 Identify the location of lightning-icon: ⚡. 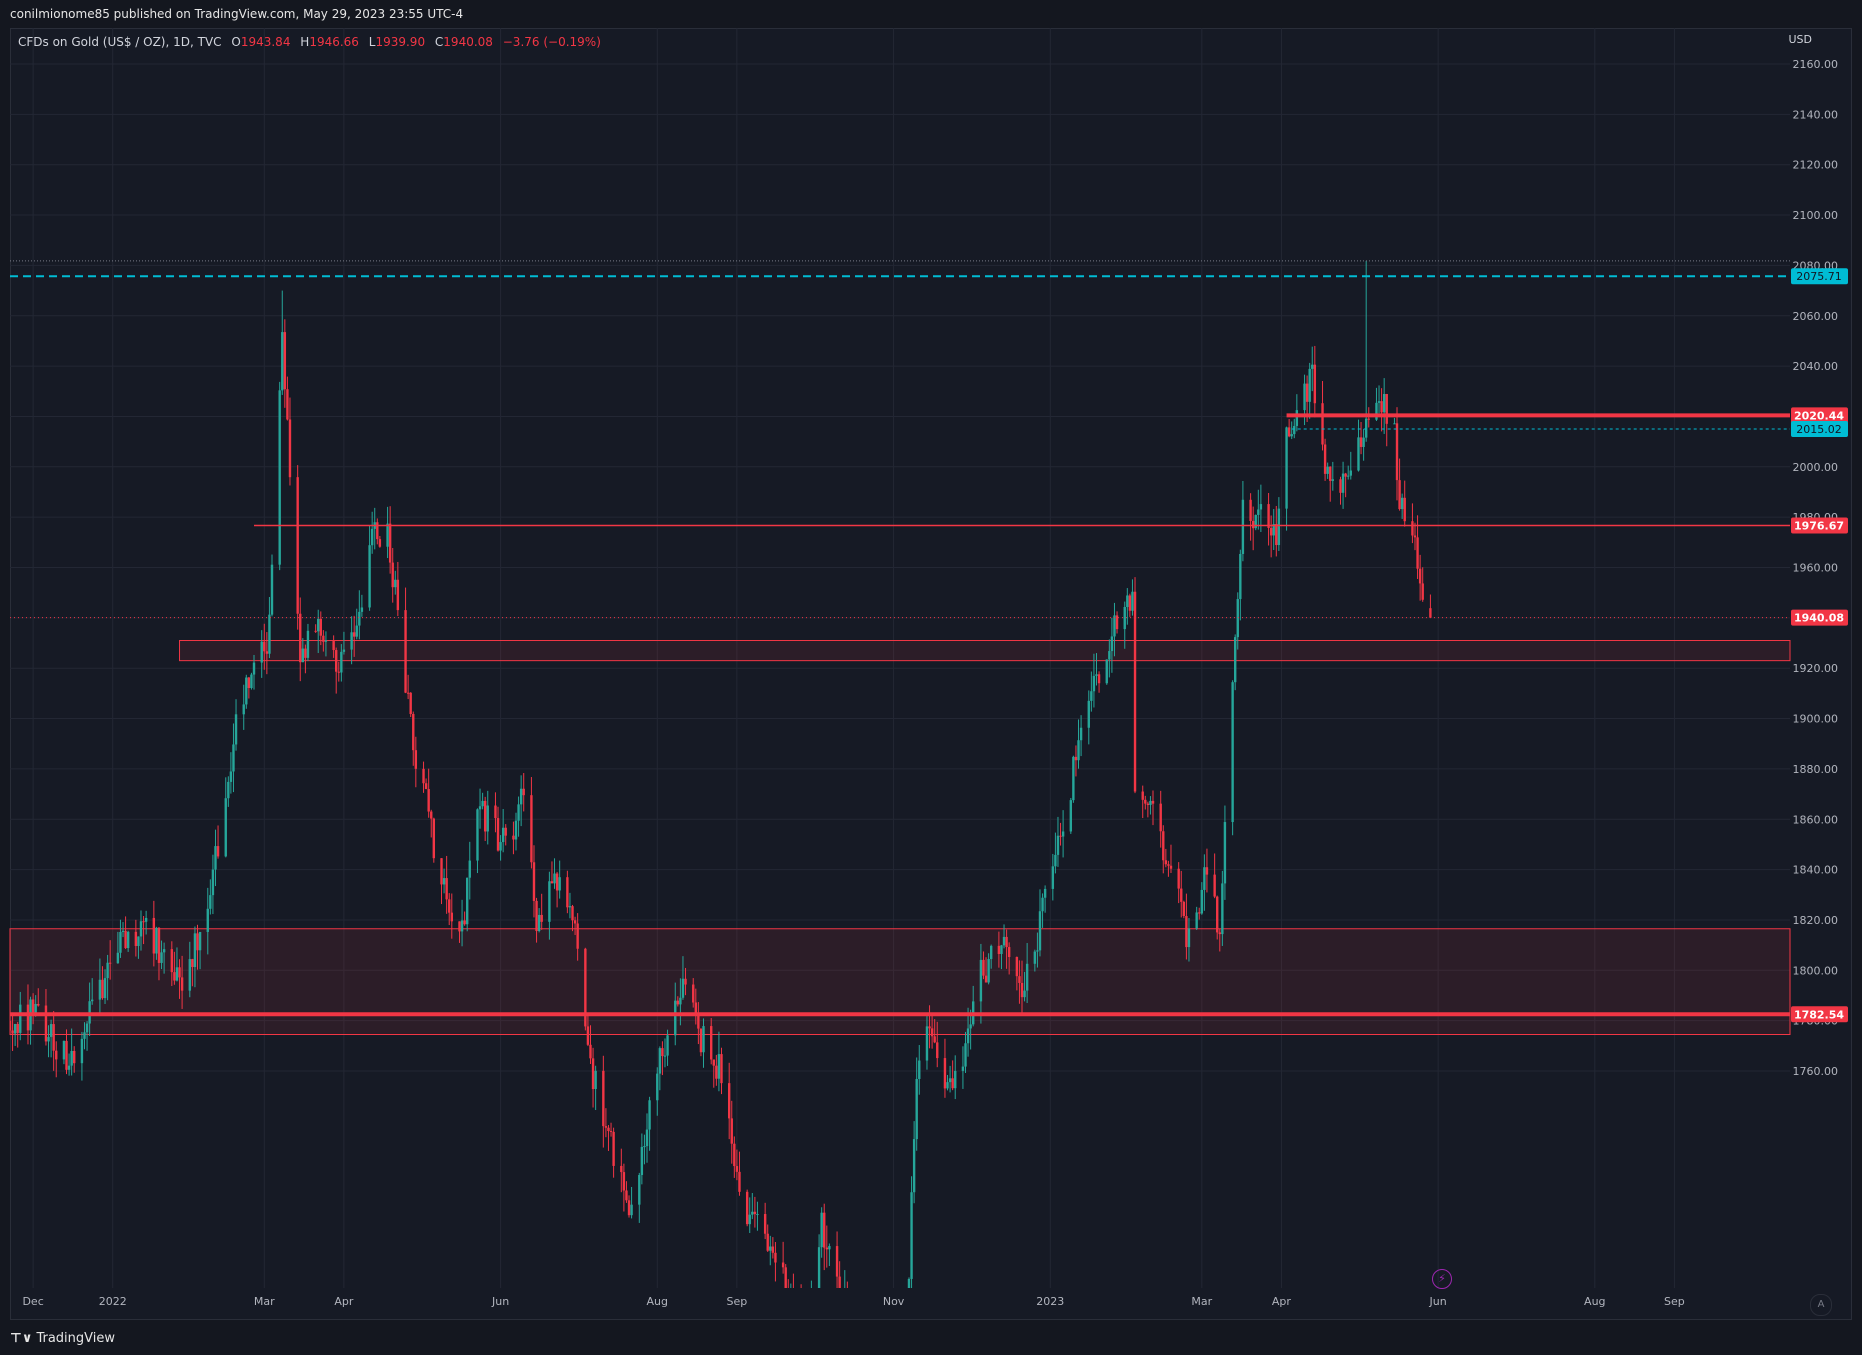
(1442, 1279).